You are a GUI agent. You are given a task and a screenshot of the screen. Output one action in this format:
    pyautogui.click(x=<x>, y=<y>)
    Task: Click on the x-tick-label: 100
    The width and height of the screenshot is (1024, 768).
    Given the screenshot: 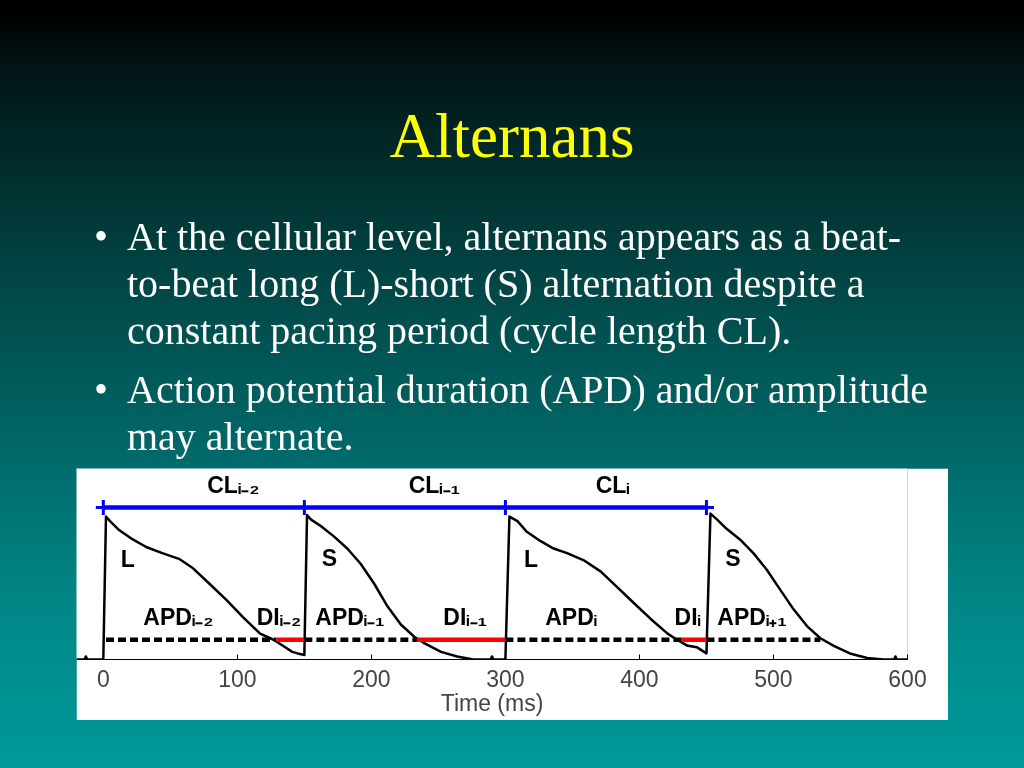 What is the action you would take?
    pyautogui.click(x=237, y=678)
    